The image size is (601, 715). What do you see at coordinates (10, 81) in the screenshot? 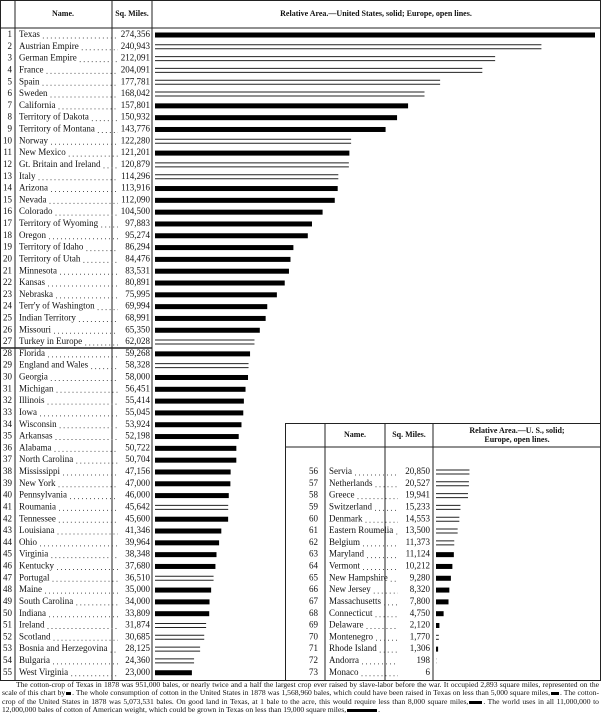
I see `rank: 5` at bounding box center [10, 81].